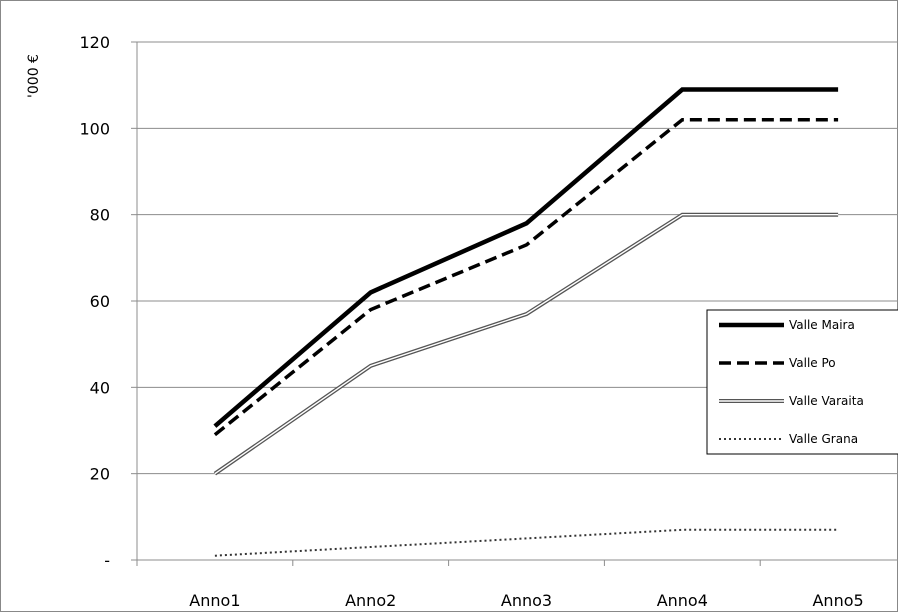  Describe the element at coordinates (500, 585) in the screenshot. I see `x-axis-ticks: Anno1 Anno2 Anno3 Anno4 Anno5` at that location.